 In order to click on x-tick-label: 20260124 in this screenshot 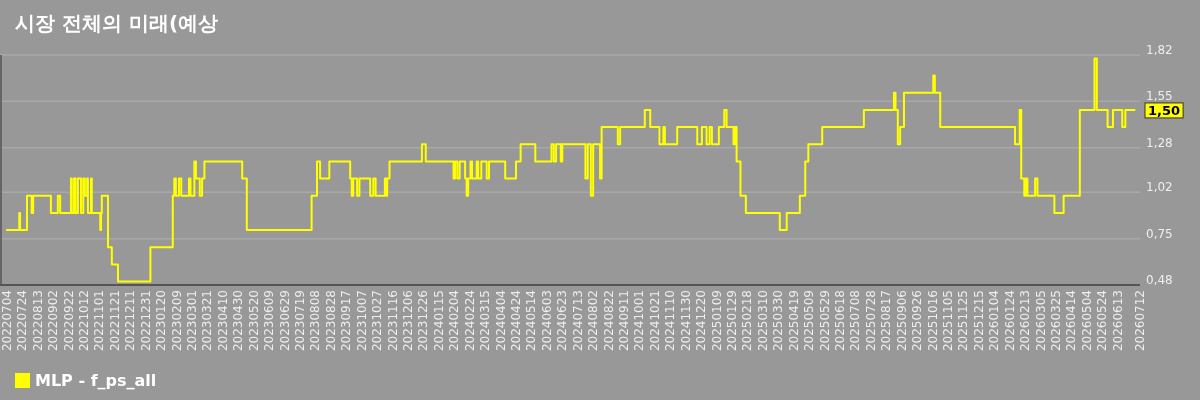, I will do `click(1009, 321)`.